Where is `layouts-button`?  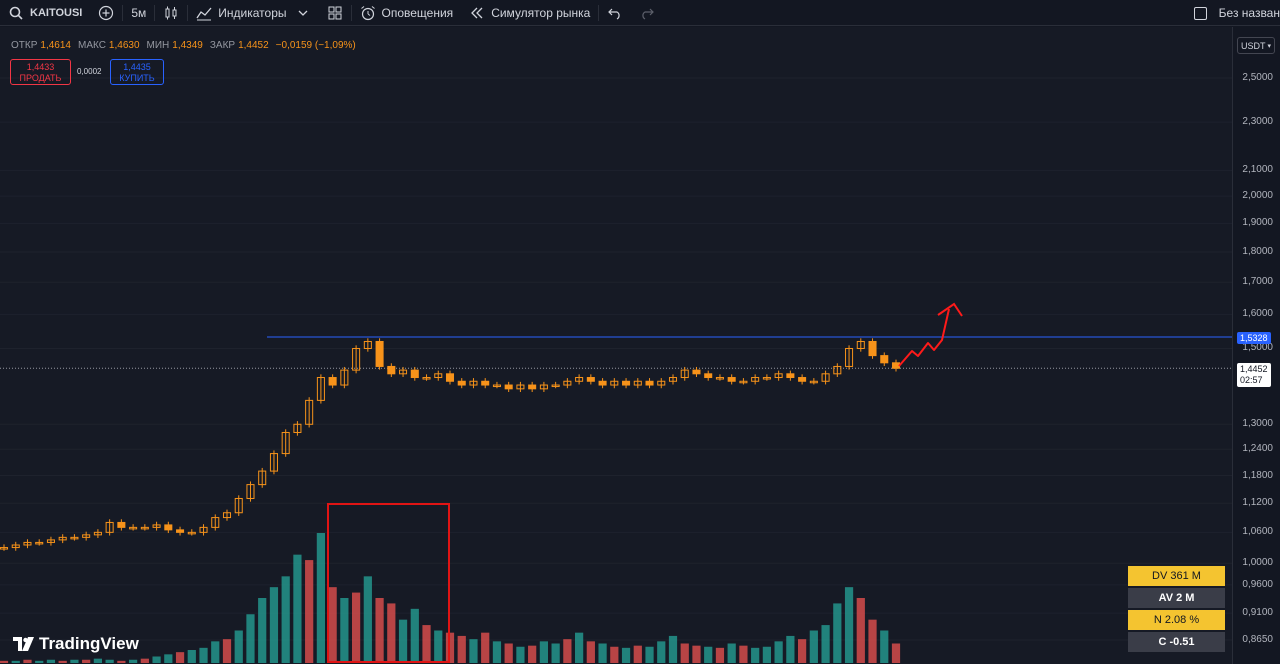 layouts-button is located at coordinates (335, 13).